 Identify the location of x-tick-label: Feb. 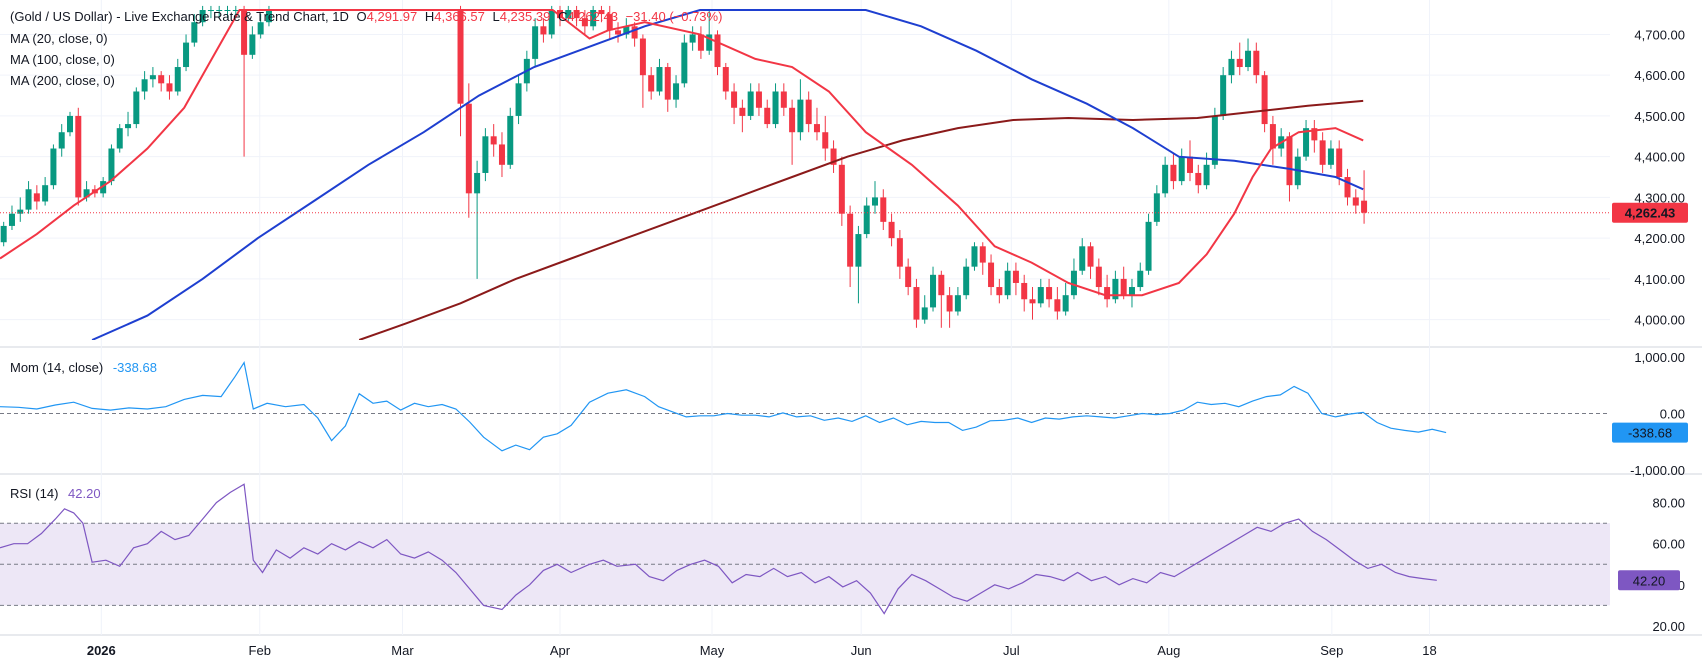
(260, 650).